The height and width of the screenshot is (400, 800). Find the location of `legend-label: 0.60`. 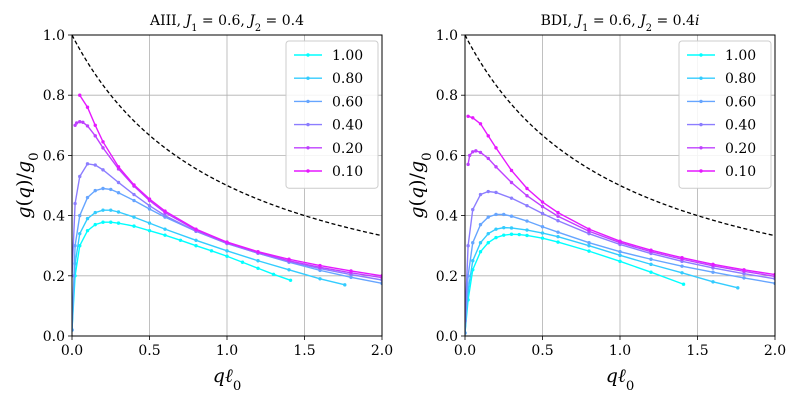

legend-label: 0.60 is located at coordinates (740, 102).